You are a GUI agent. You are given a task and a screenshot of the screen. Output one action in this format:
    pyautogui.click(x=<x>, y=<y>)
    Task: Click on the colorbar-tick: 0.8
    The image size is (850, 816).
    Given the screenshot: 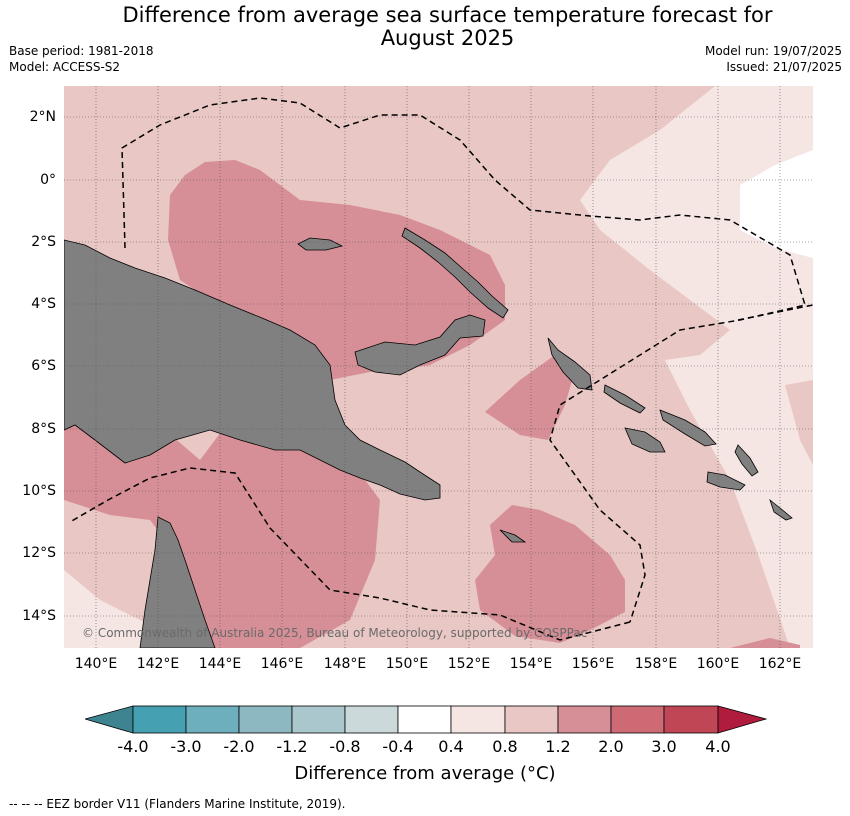 What is the action you would take?
    pyautogui.click(x=505, y=746)
    